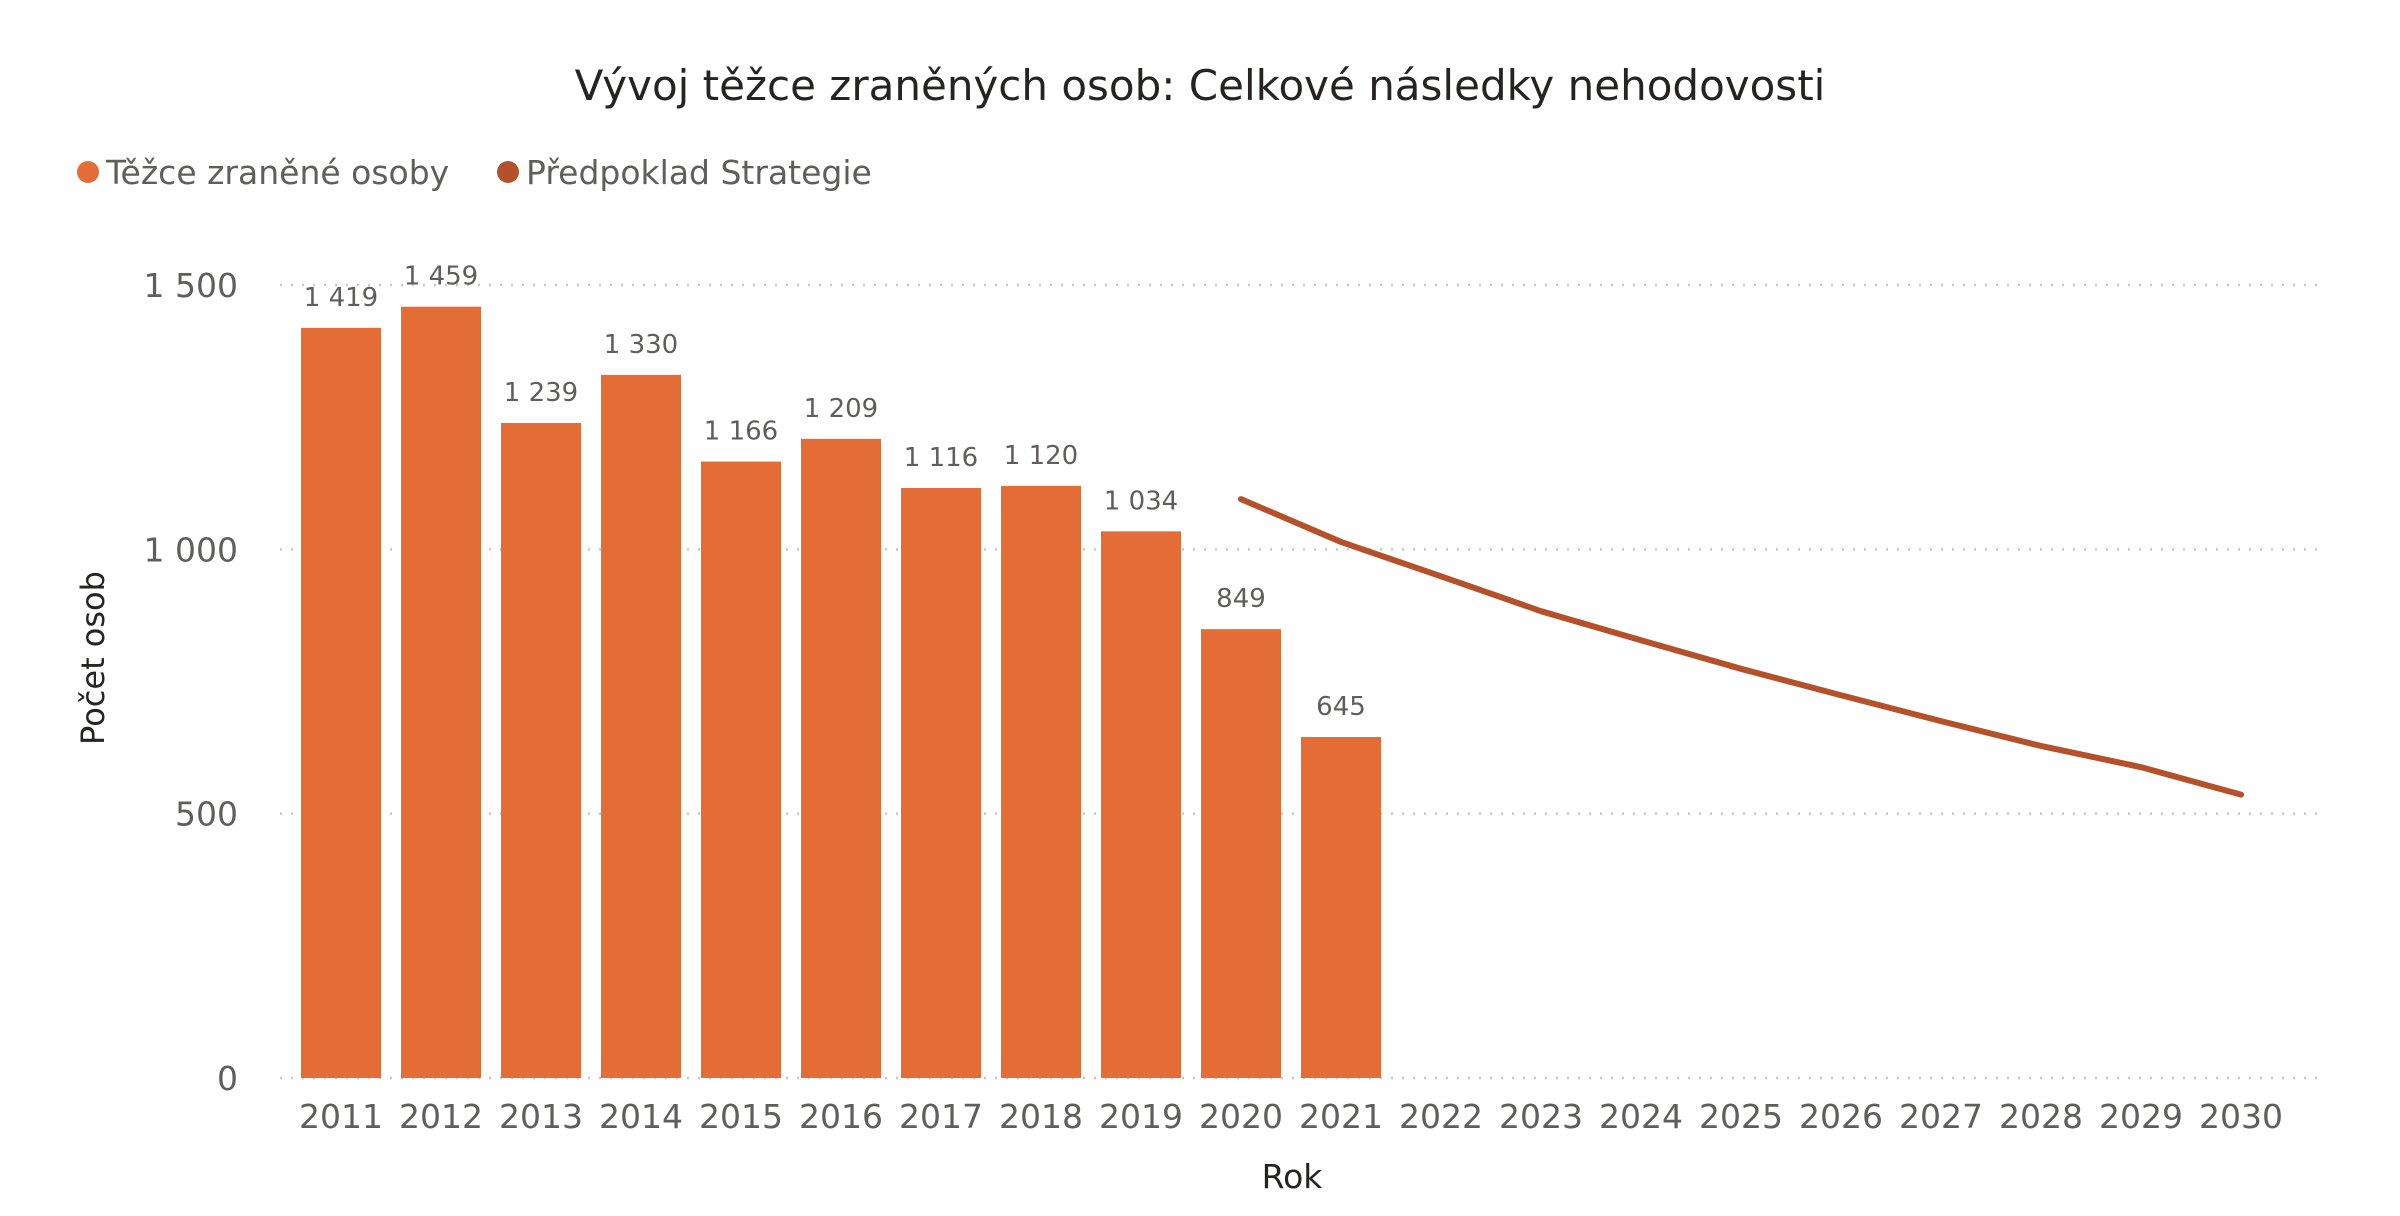  What do you see at coordinates (1441, 1116) in the screenshot?
I see `x-tick-label: 2022` at bounding box center [1441, 1116].